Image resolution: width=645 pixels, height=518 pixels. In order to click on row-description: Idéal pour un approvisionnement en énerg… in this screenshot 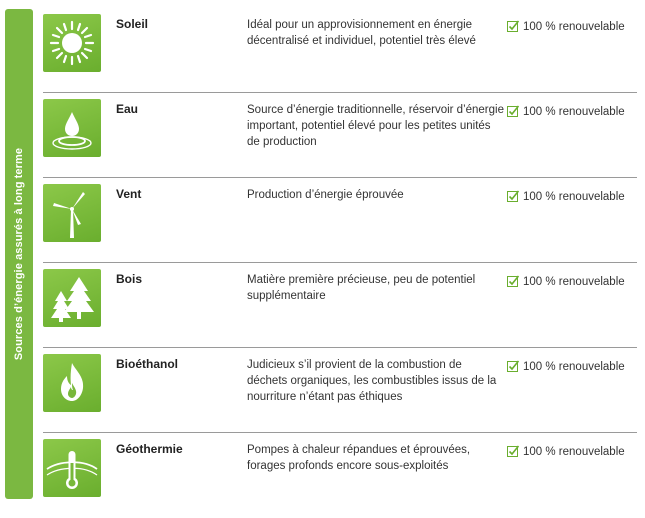, I will do `click(361, 33)`.